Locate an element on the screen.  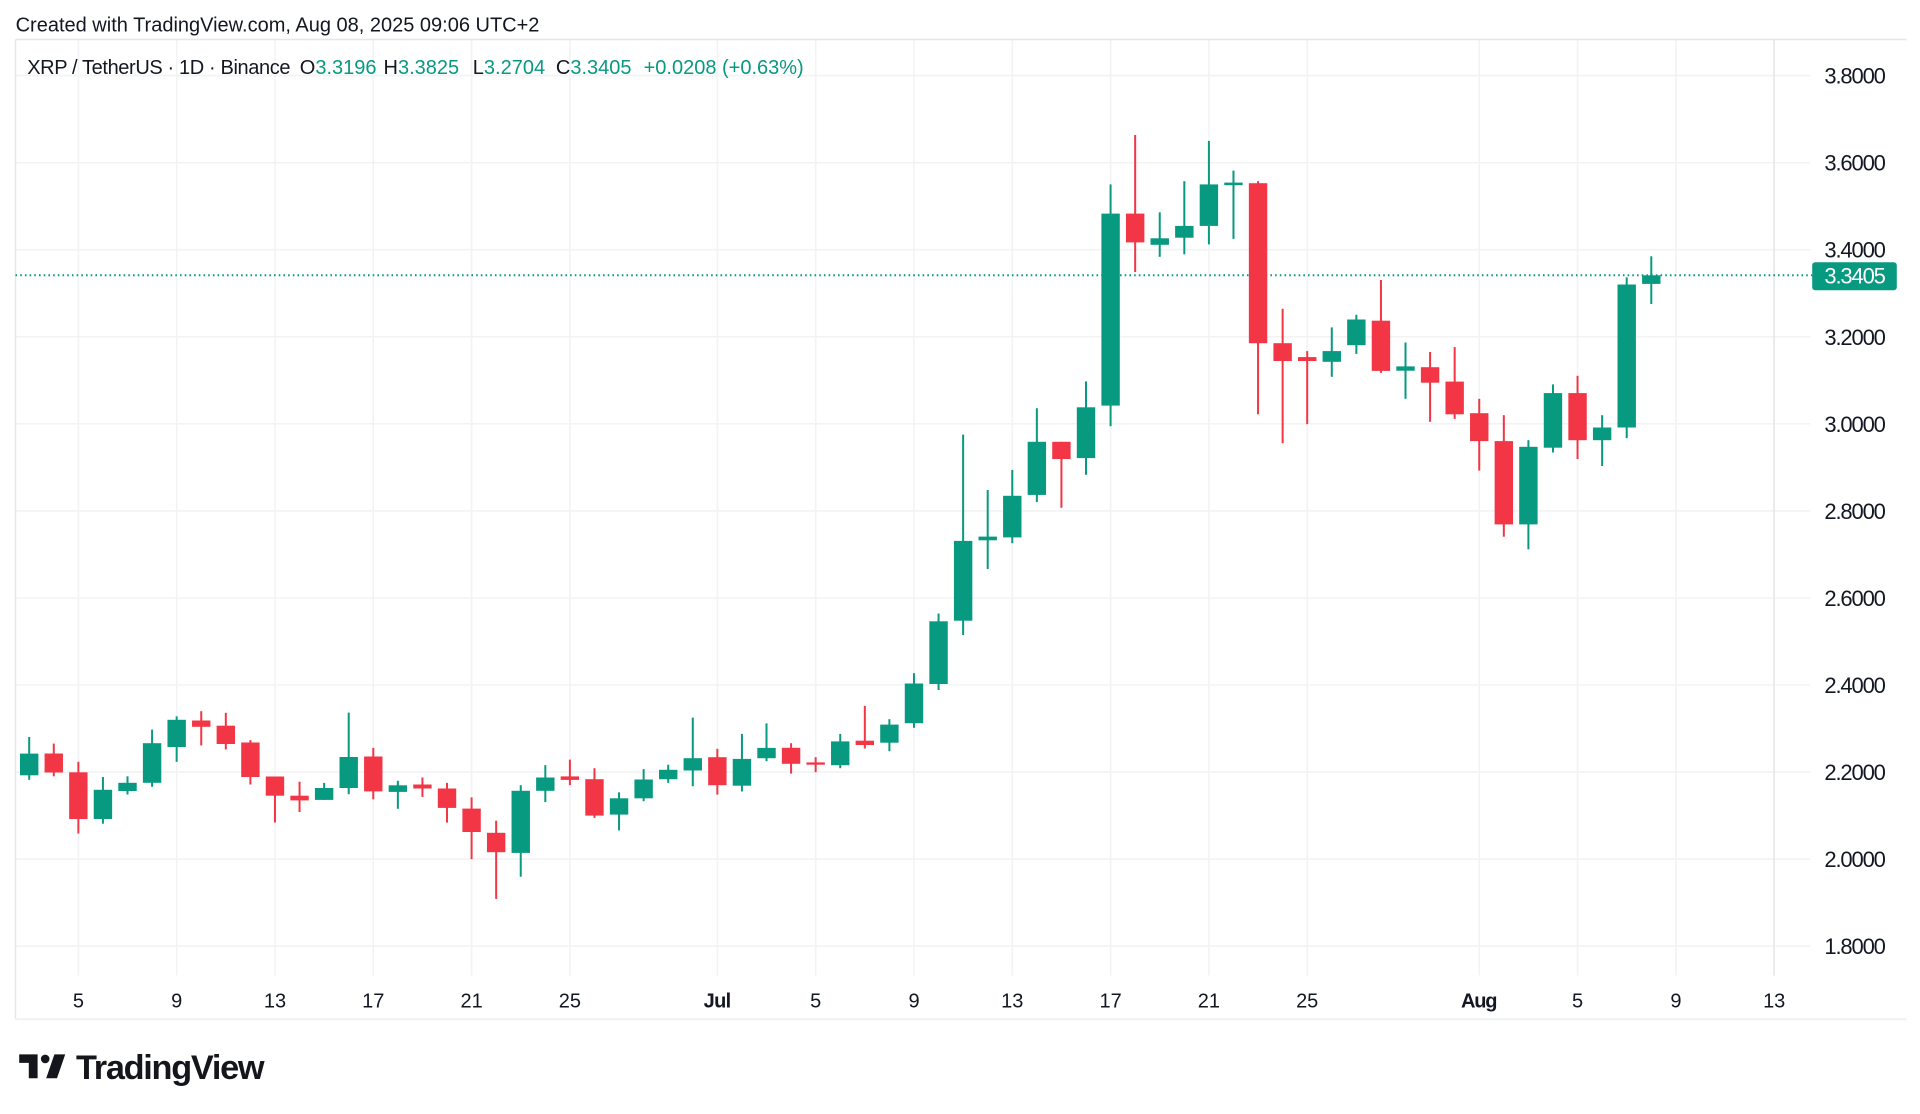
svg-text: L3.2704 is located at coordinates (509, 68).